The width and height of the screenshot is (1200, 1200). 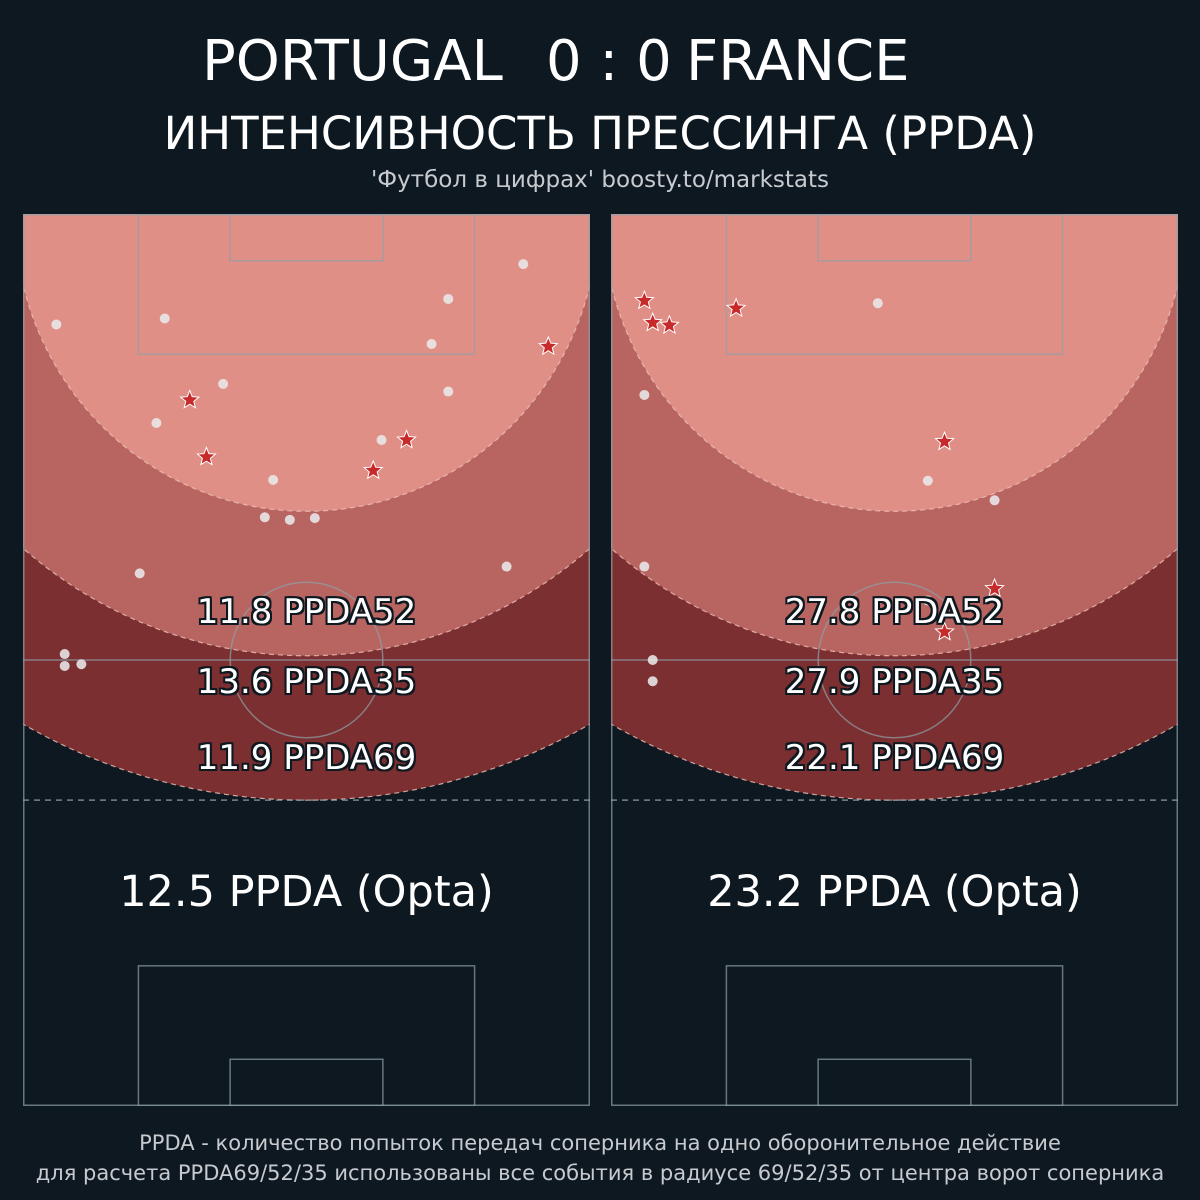 I want to click on home-team-name: PORTUGAL, so click(x=352, y=61).